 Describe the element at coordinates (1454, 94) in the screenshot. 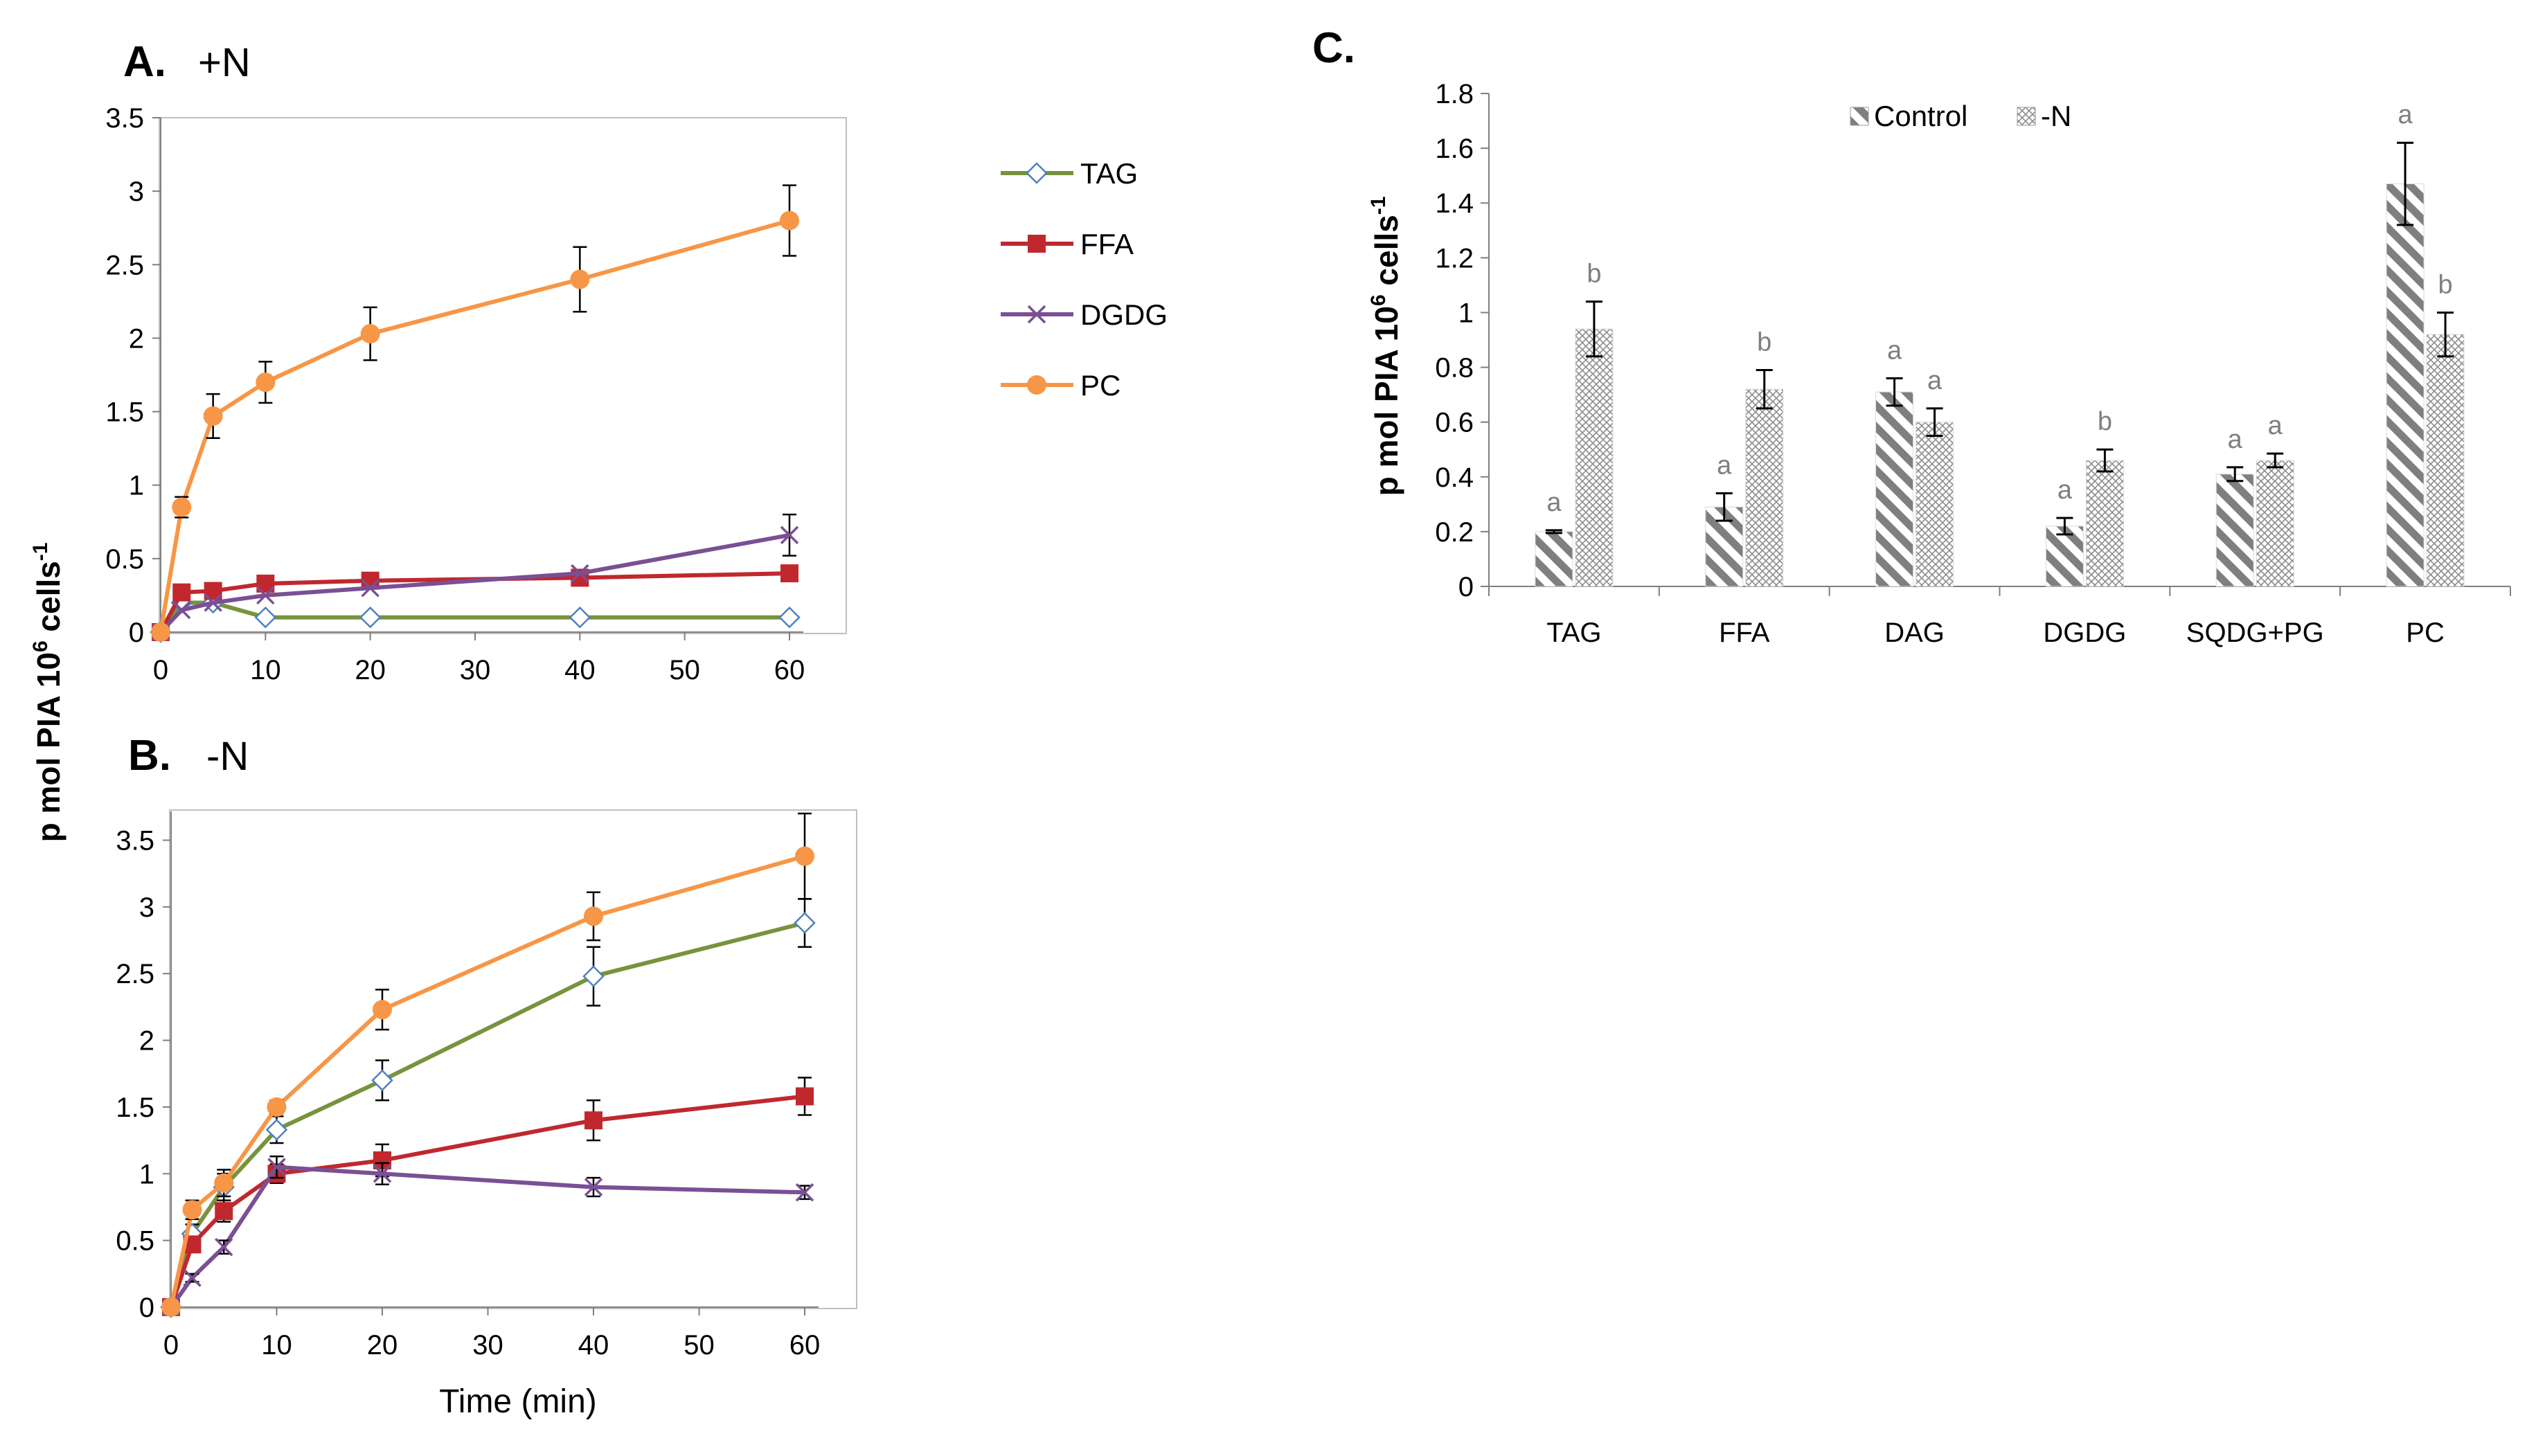

I see `panel-c-y-tick-label: 1.8` at that location.